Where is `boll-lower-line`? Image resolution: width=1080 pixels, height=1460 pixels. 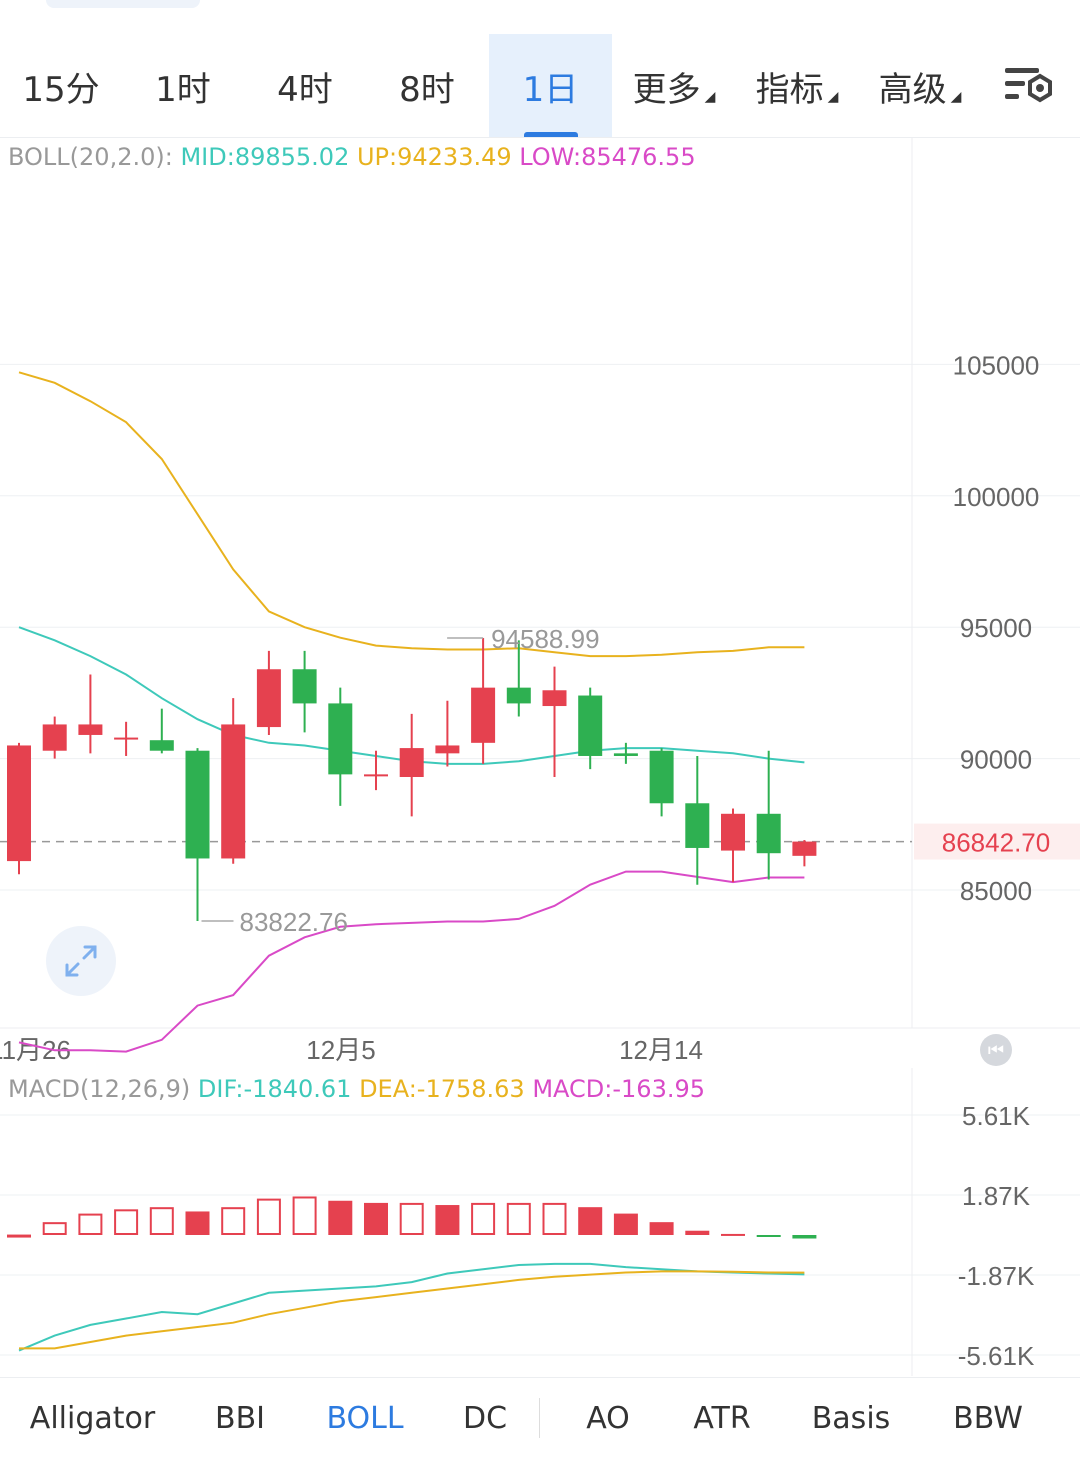
boll-lower-line is located at coordinates (411, 961).